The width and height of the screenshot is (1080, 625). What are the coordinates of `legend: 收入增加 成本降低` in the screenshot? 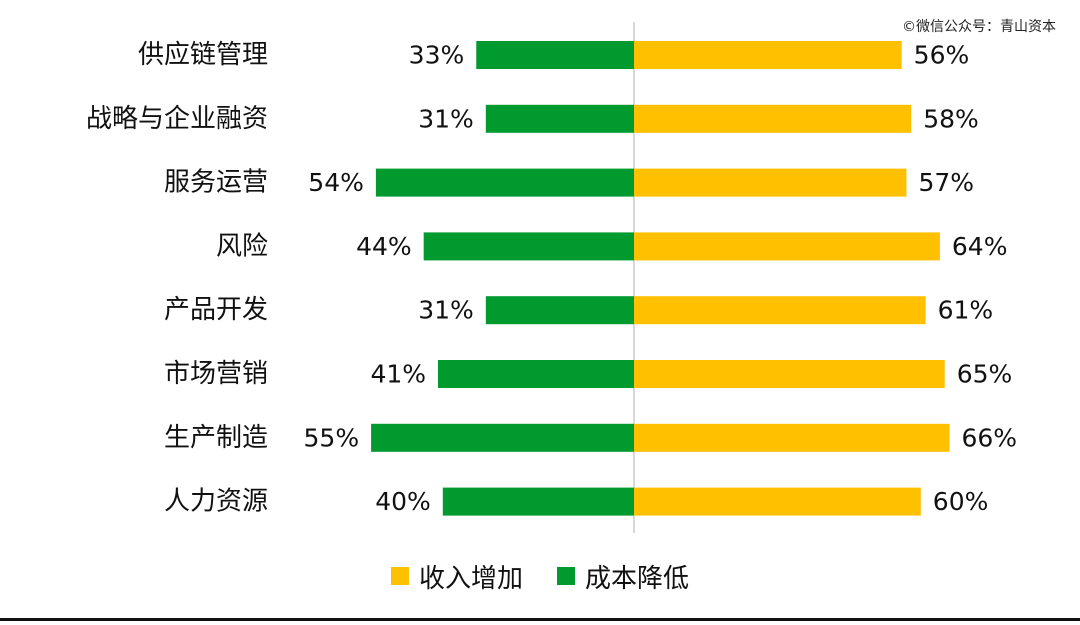 It's located at (540, 576).